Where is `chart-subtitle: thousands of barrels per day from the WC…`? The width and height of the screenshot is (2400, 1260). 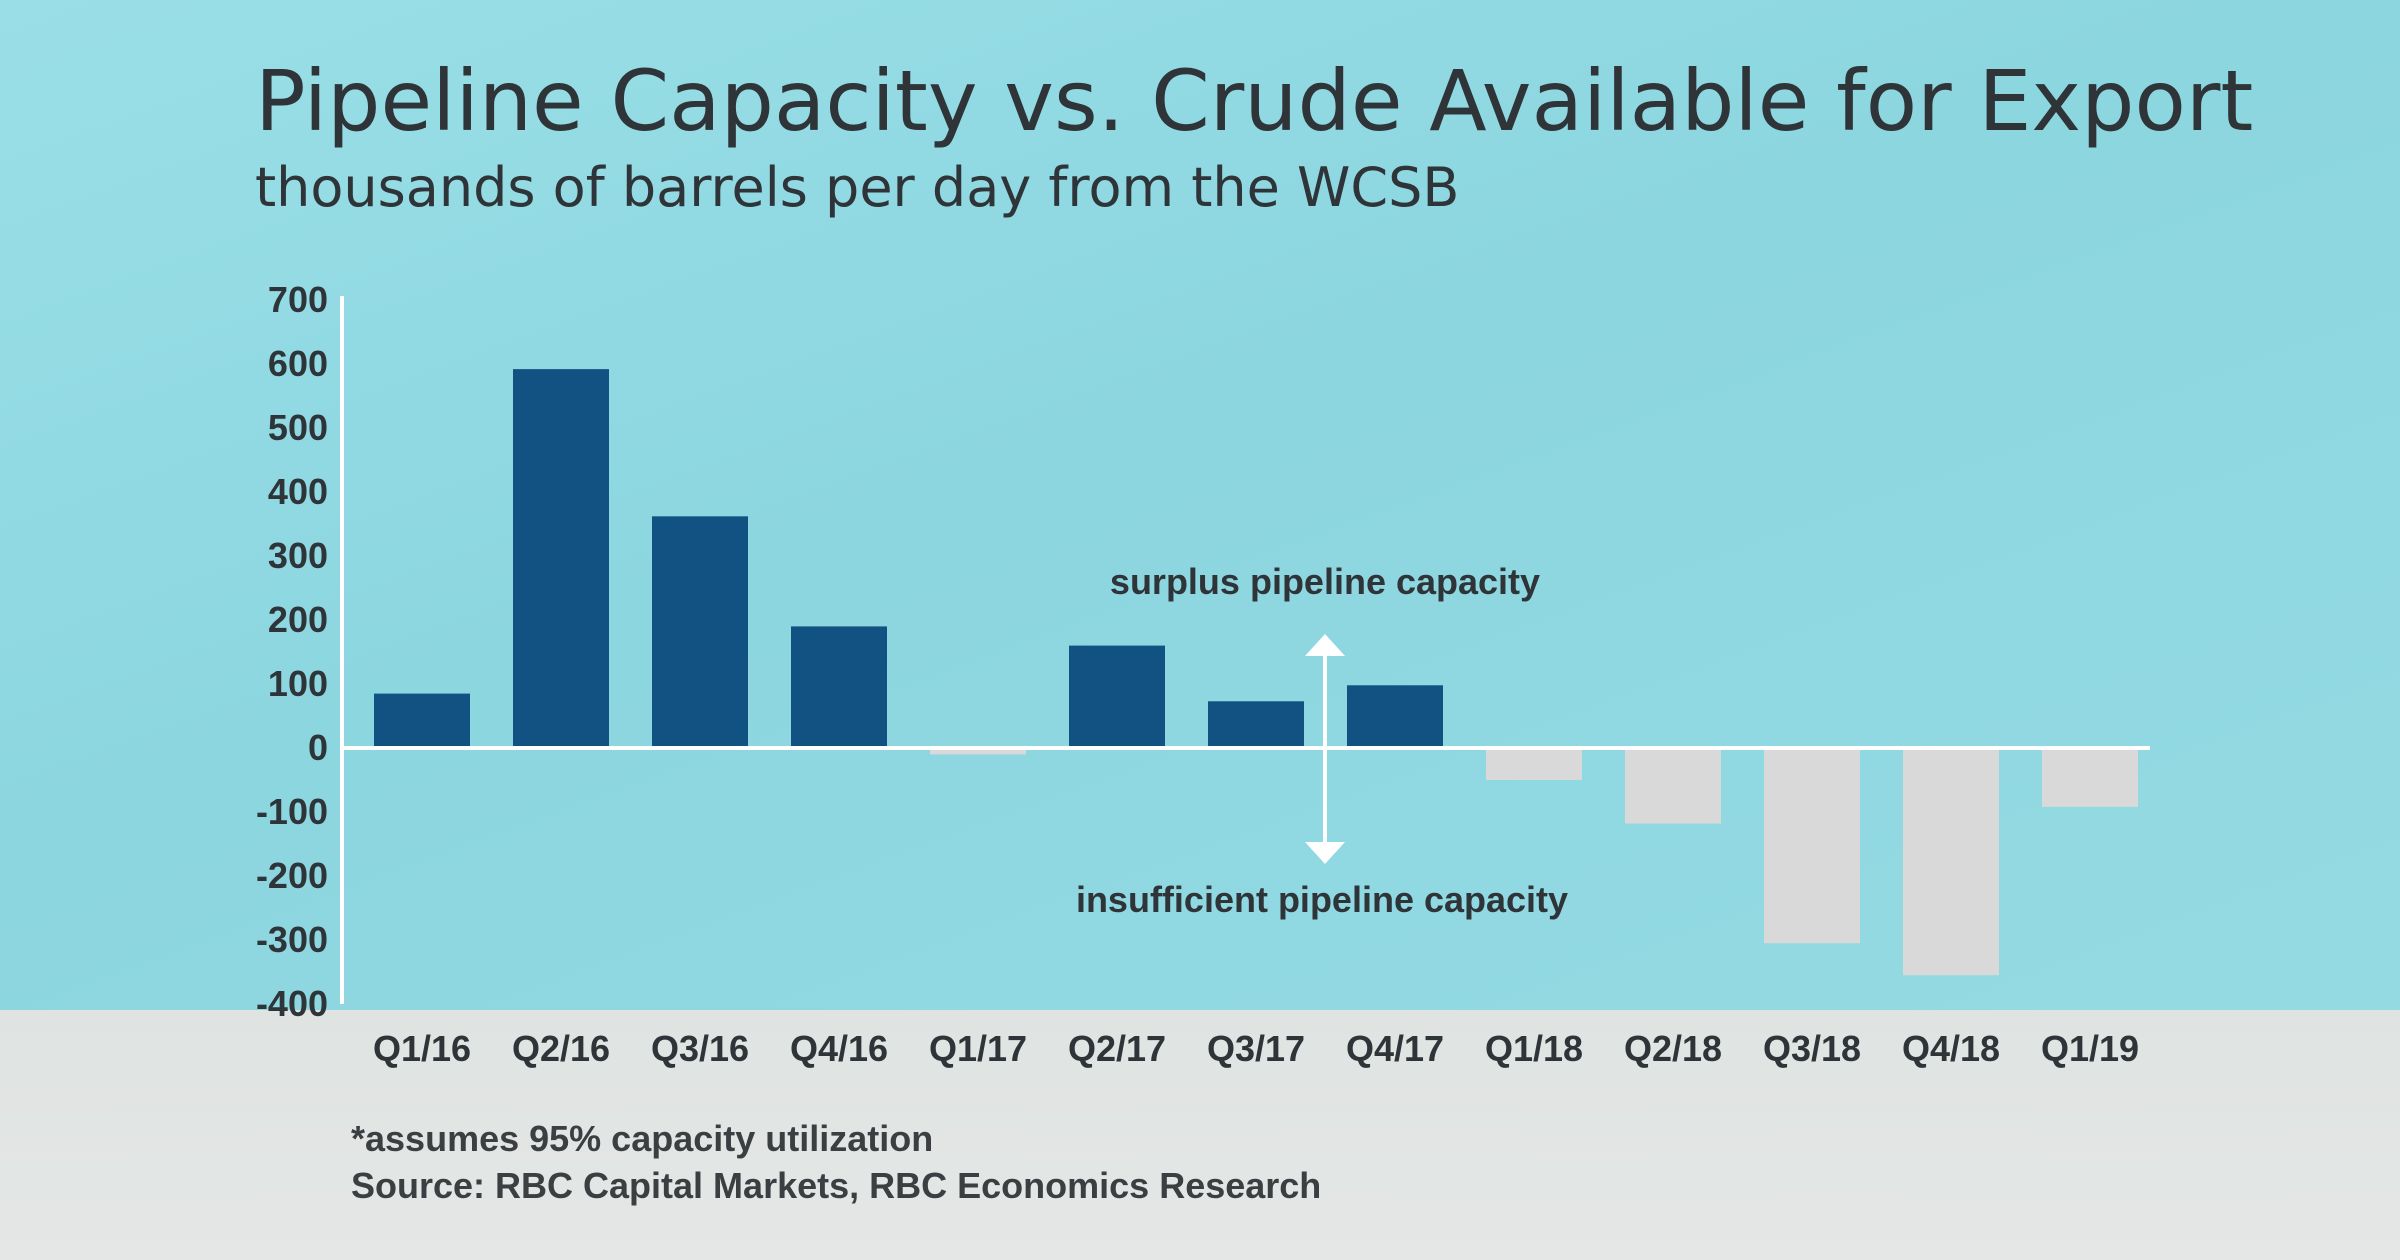 chart-subtitle: thousands of barrels per day from the WC… is located at coordinates (857, 187).